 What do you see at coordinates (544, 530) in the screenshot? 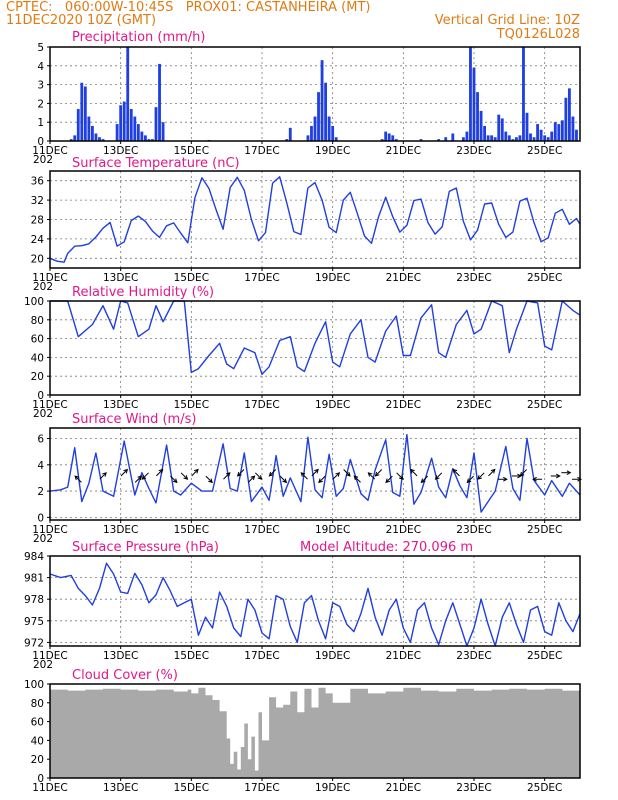
I see `wind-xtick-label: 25DEC` at bounding box center [544, 530].